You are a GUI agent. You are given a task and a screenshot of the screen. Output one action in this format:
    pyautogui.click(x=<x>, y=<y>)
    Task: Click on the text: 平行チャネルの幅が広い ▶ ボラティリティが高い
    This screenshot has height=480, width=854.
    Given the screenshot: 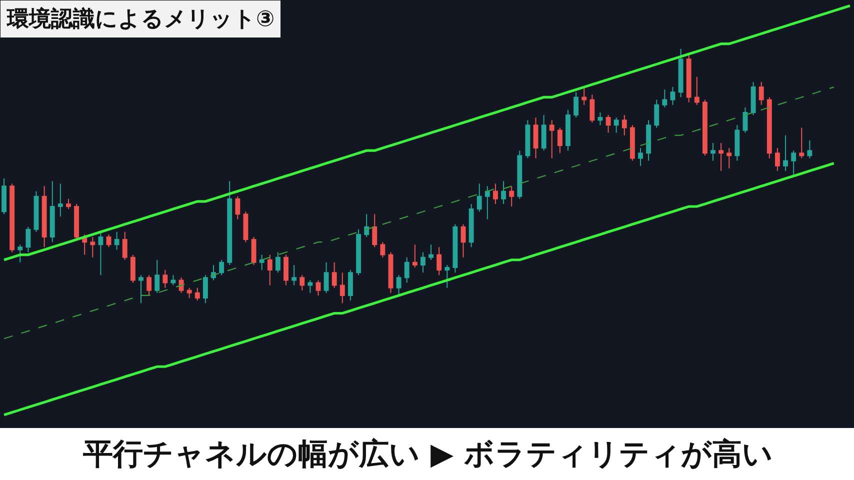 What is the action you would take?
    pyautogui.click(x=427, y=454)
    